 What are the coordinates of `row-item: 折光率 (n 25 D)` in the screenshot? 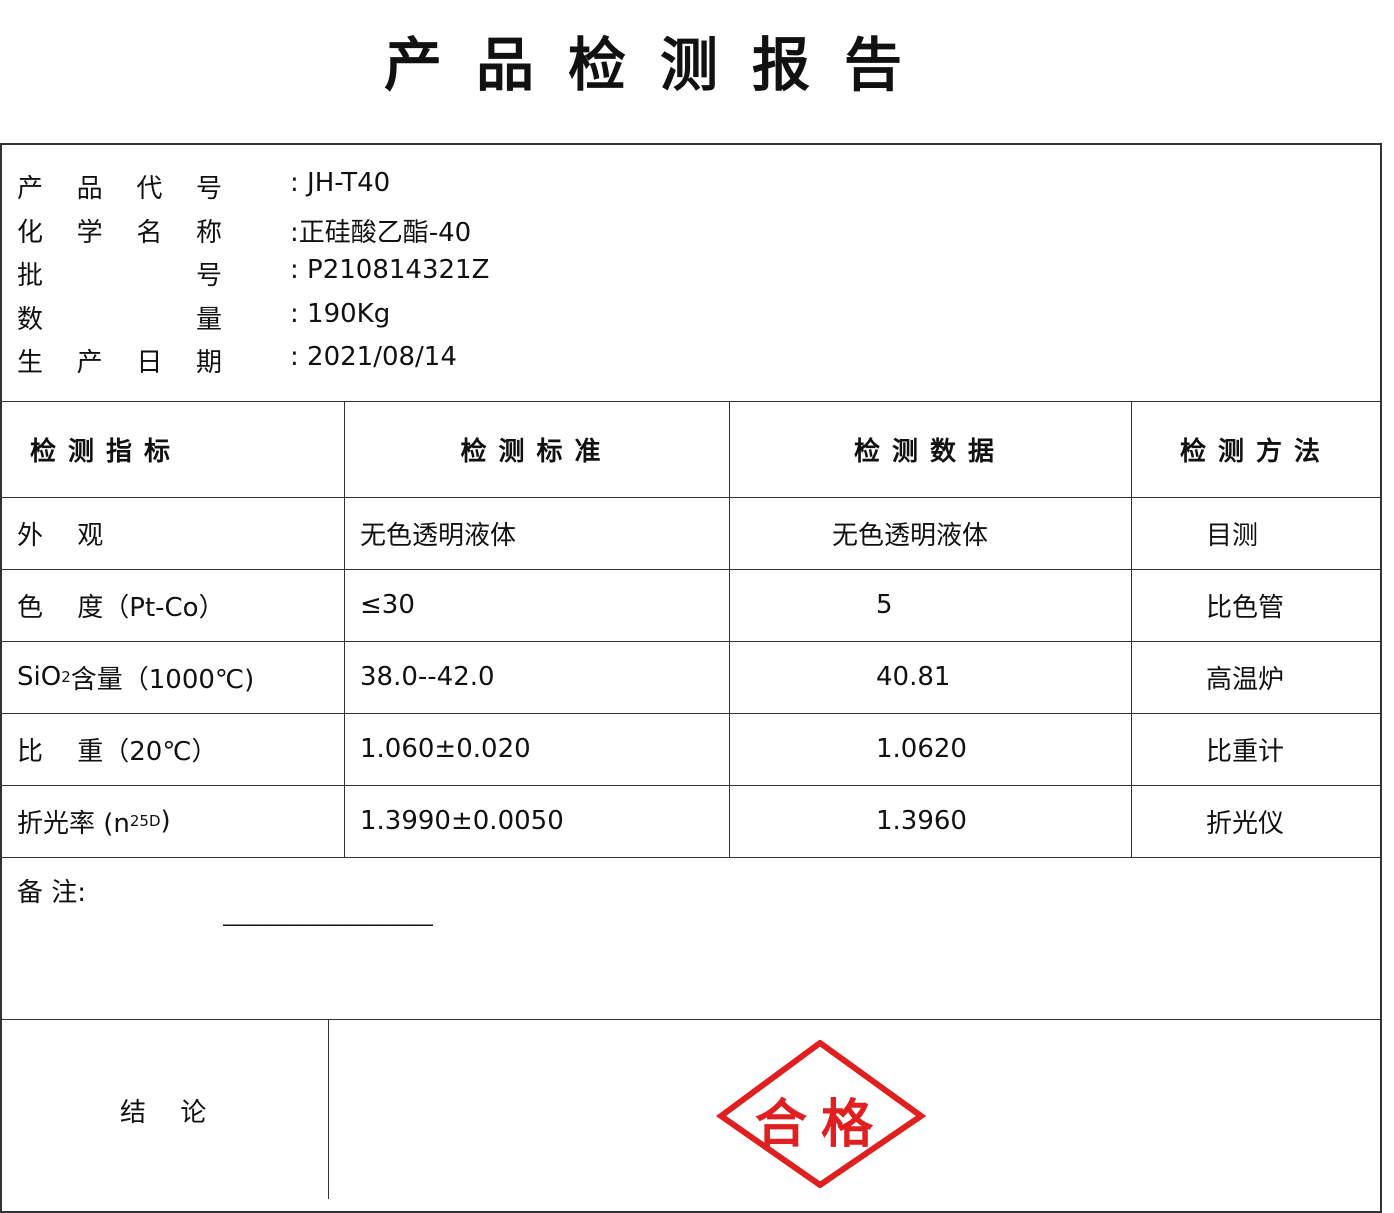 It's located at (94, 821).